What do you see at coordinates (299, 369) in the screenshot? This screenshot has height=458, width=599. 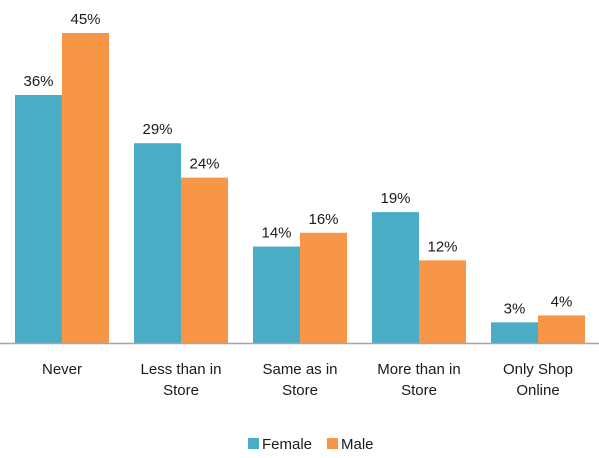 I see `category-label-line: Same as in` at bounding box center [299, 369].